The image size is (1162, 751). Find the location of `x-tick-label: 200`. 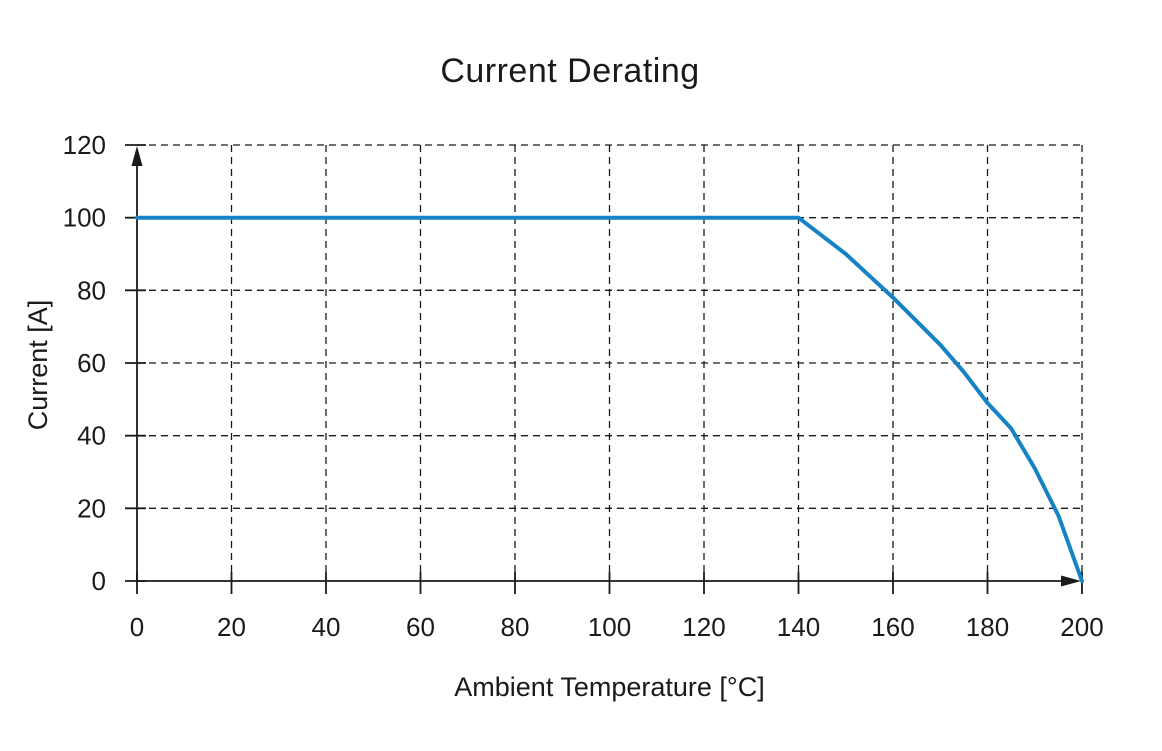

x-tick-label: 200 is located at coordinates (1081, 627).